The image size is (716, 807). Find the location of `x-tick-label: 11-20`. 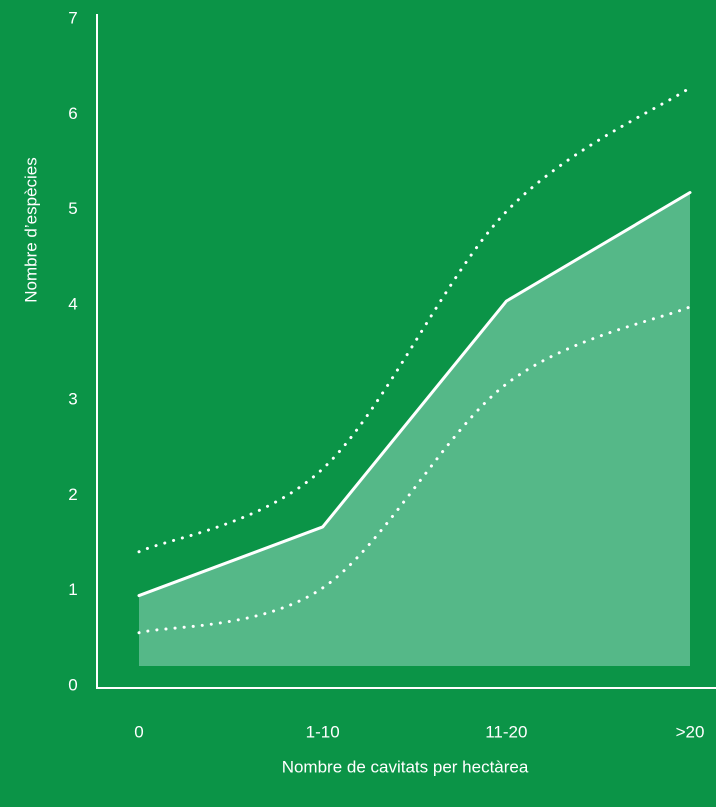

x-tick-label: 11-20 is located at coordinates (506, 731).